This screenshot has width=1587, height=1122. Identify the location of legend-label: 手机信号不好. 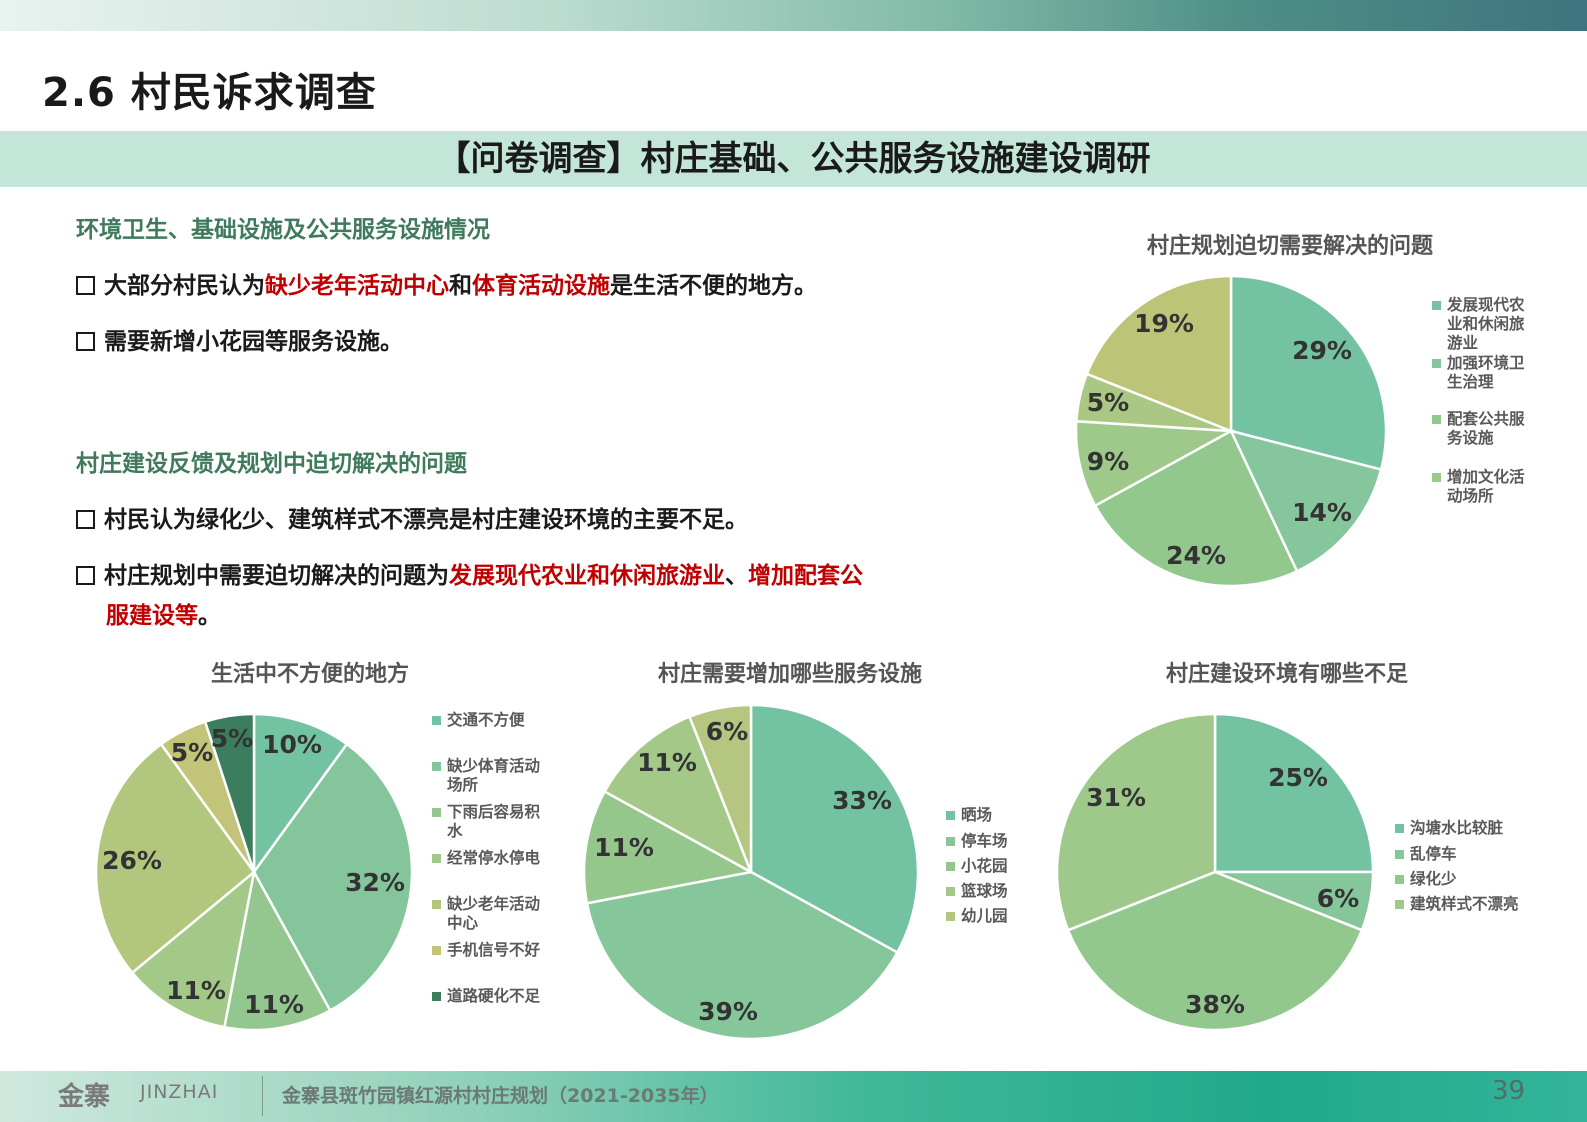
(494, 950).